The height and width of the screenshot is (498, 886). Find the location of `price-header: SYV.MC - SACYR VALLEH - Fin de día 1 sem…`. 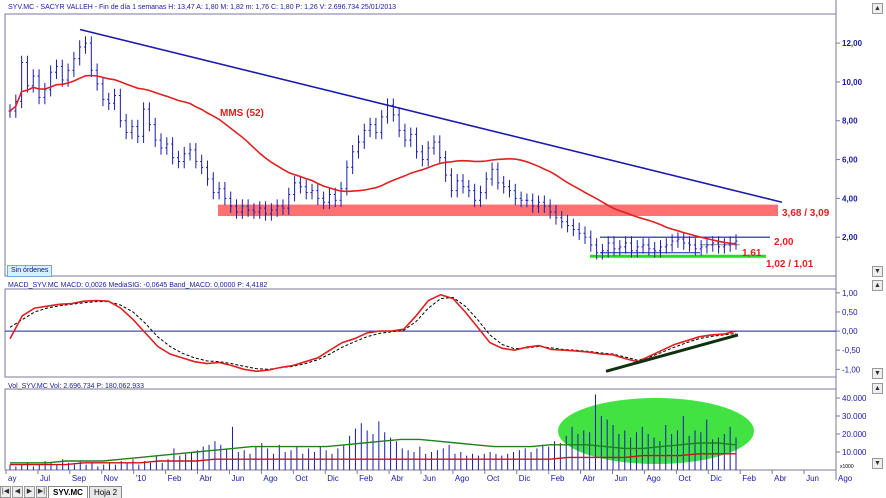

price-header: SYV.MC - SACYR VALLEH - Fin de día 1 sem… is located at coordinates (202, 7).